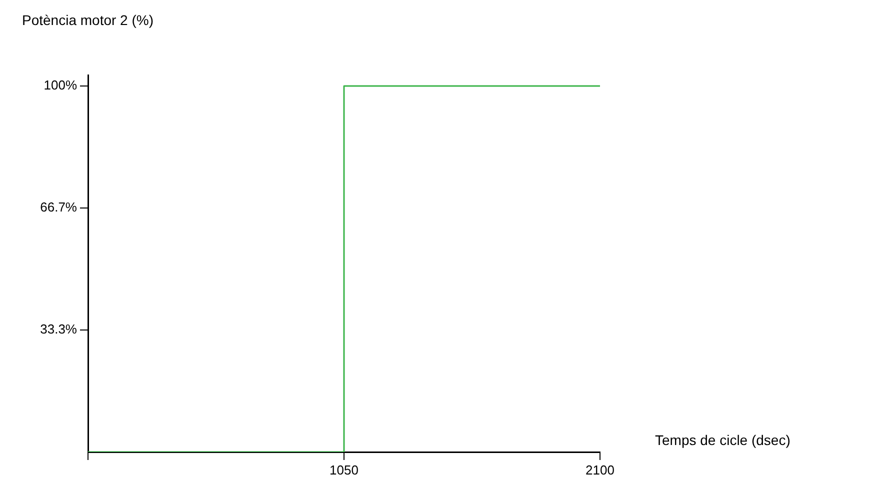 Image resolution: width=870 pixels, height=495 pixels. I want to click on x-tick-label: 1050, so click(344, 470).